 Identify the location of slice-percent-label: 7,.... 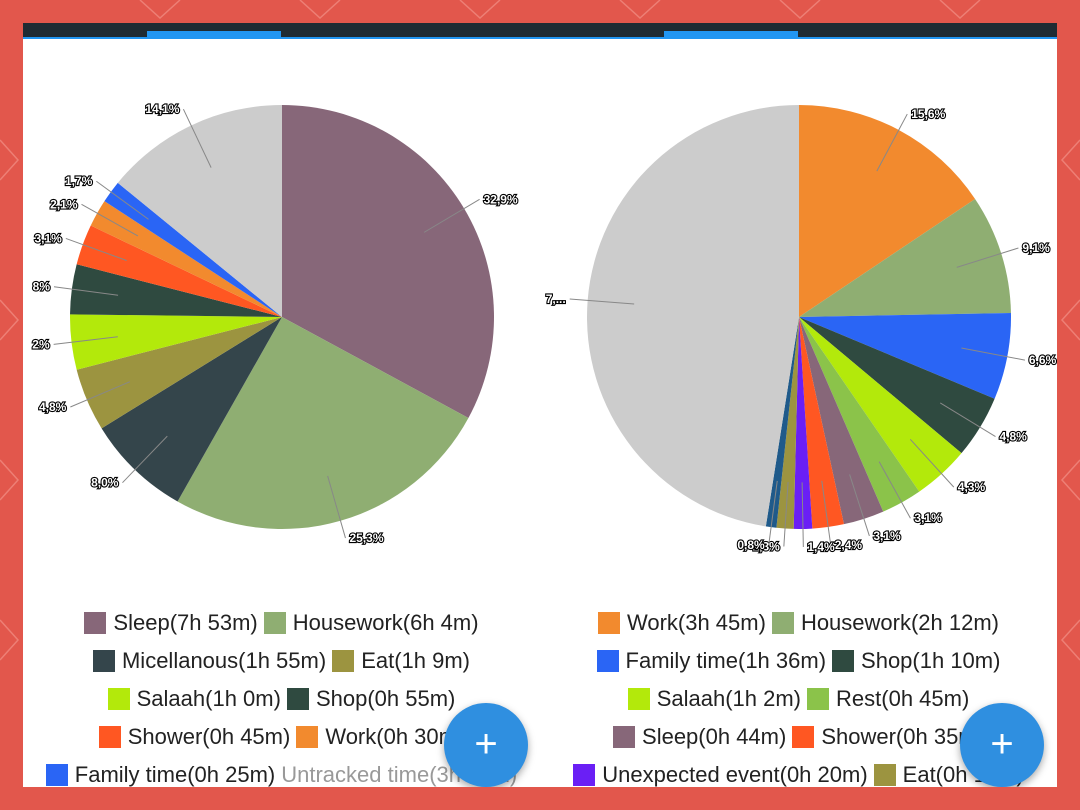
(556, 299).